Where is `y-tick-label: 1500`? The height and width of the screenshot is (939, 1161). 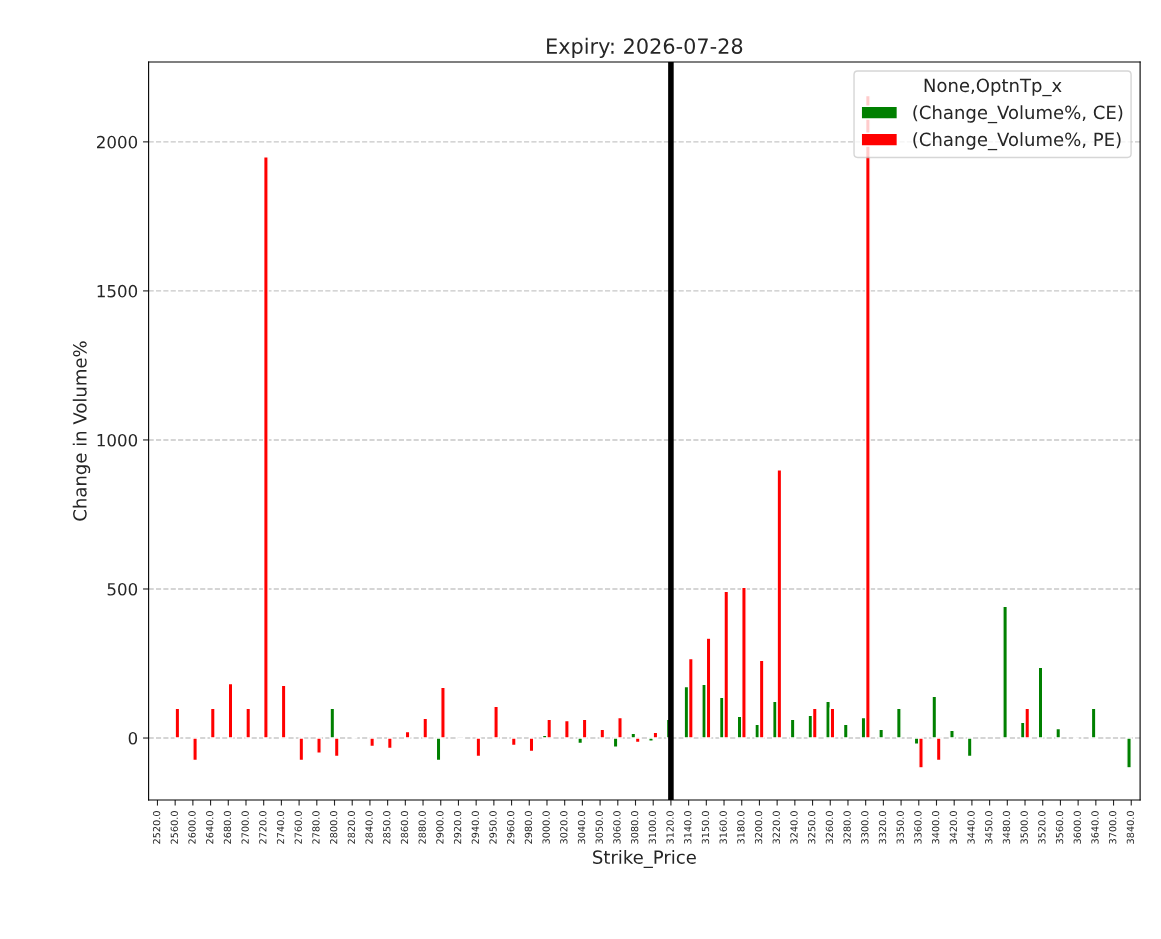
y-tick-label: 1500 is located at coordinates (117, 291).